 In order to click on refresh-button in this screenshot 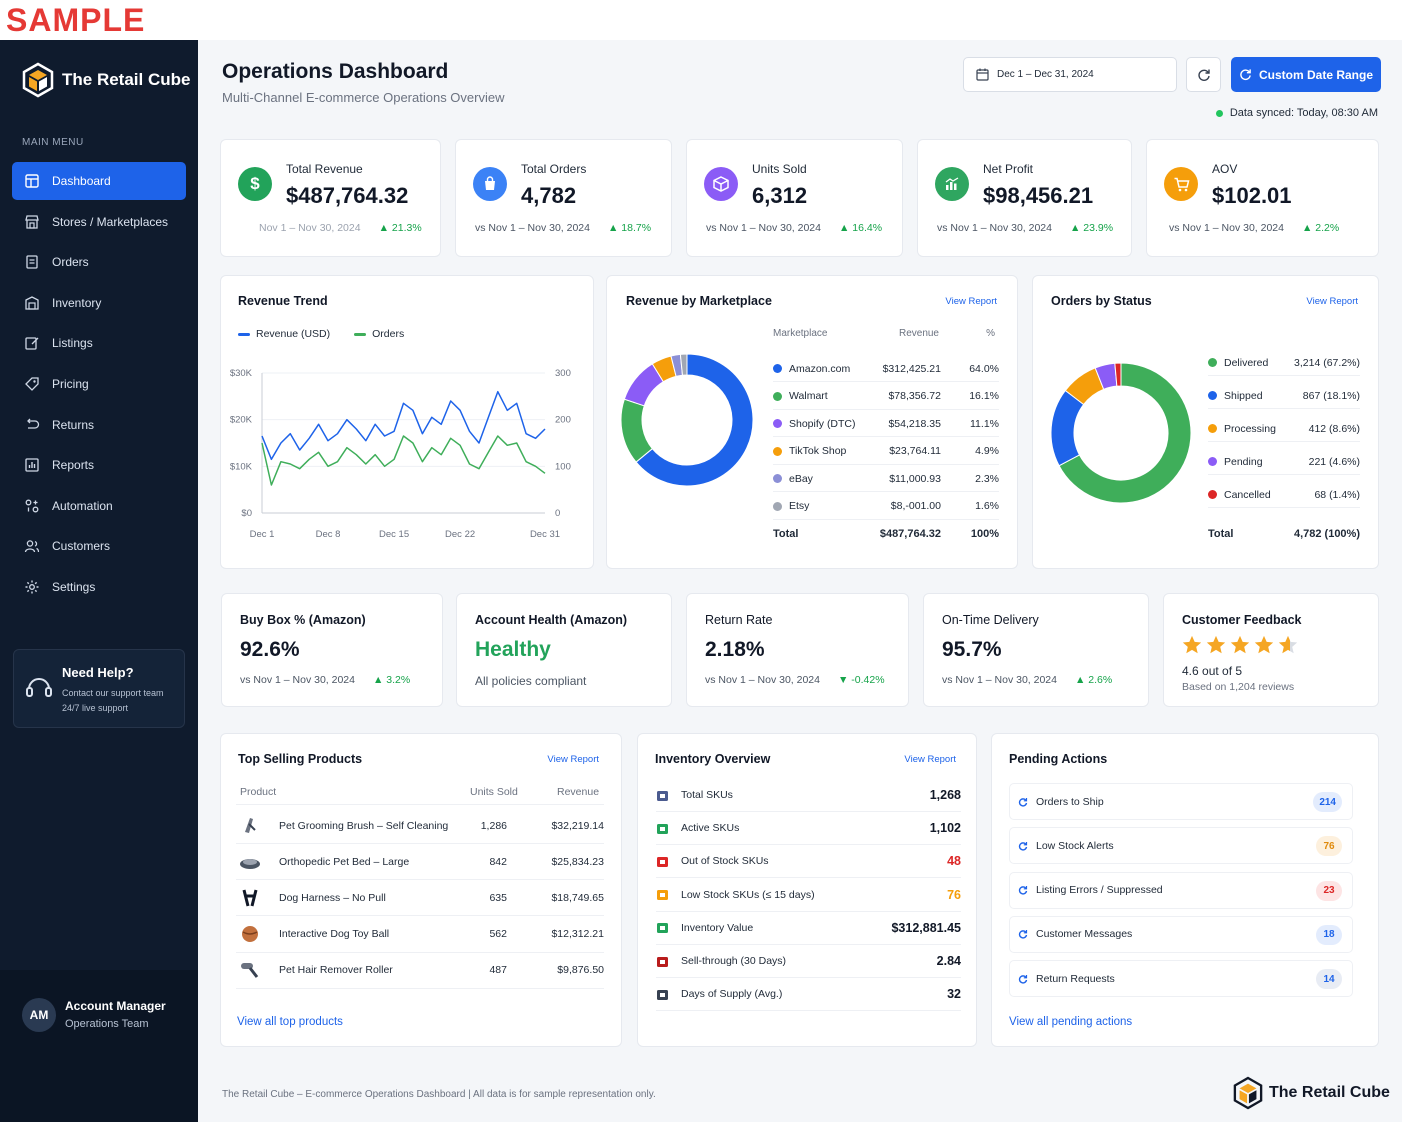, I will do `click(1203, 74)`.